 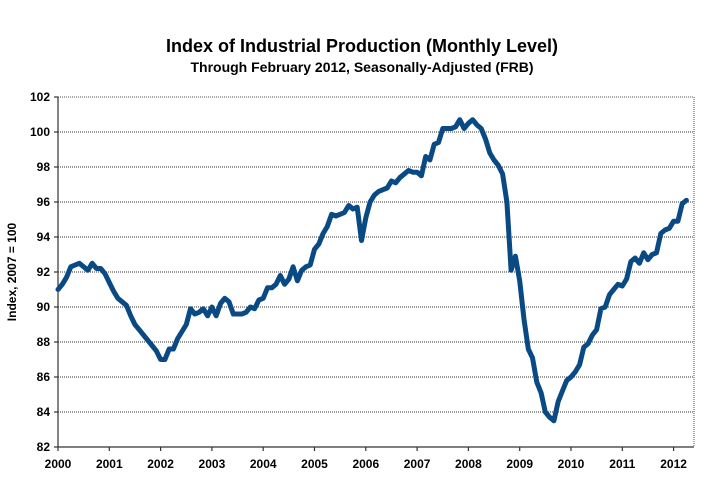 What do you see at coordinates (160, 464) in the screenshot?
I see `x-tick-label: 2002` at bounding box center [160, 464].